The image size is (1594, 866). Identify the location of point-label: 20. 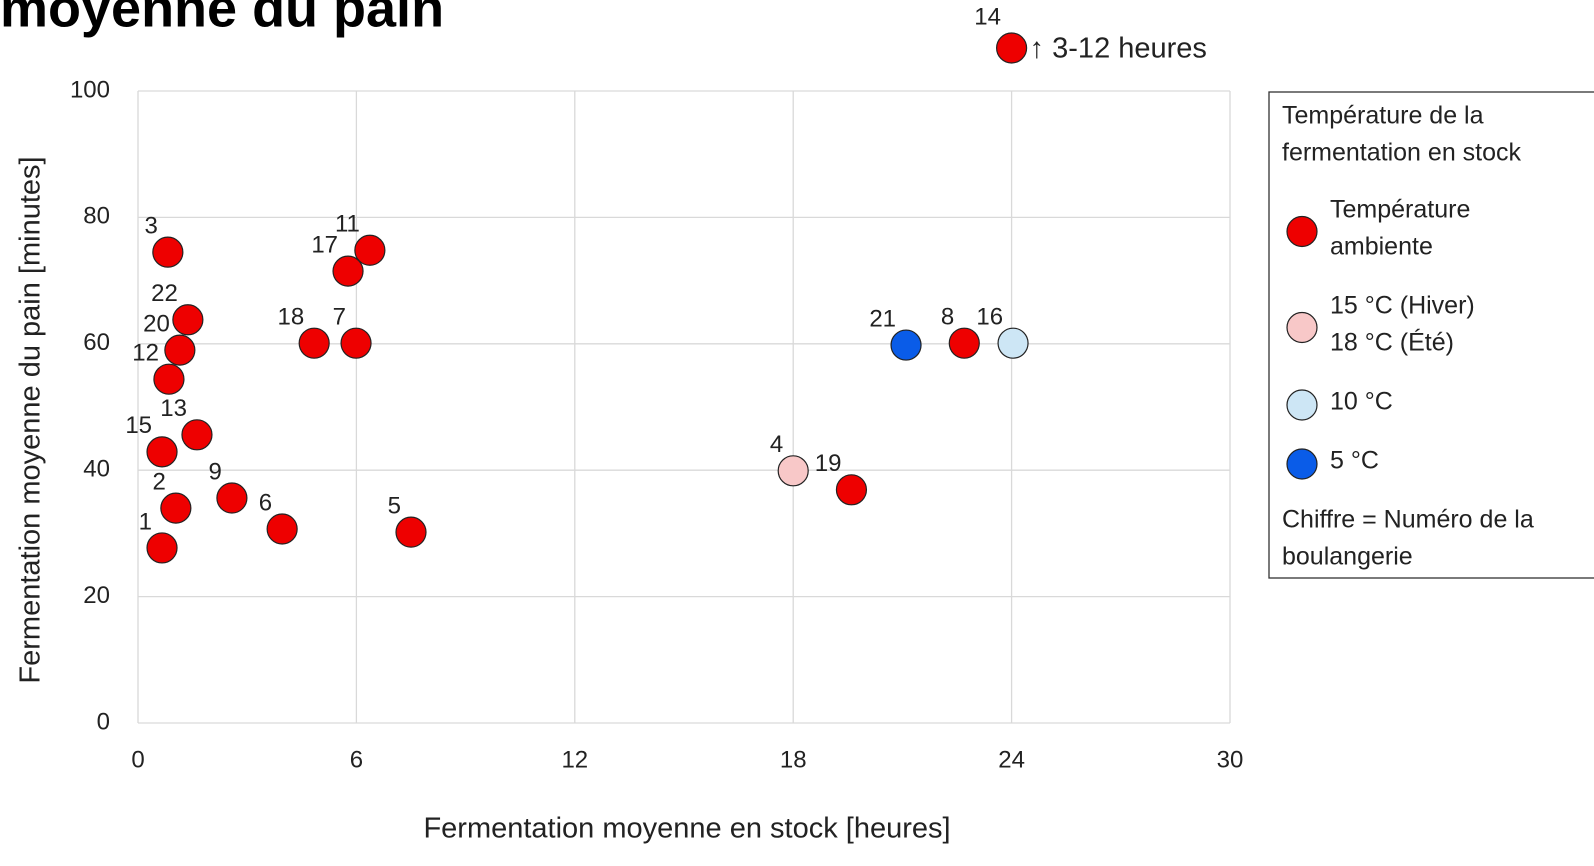
(156, 323).